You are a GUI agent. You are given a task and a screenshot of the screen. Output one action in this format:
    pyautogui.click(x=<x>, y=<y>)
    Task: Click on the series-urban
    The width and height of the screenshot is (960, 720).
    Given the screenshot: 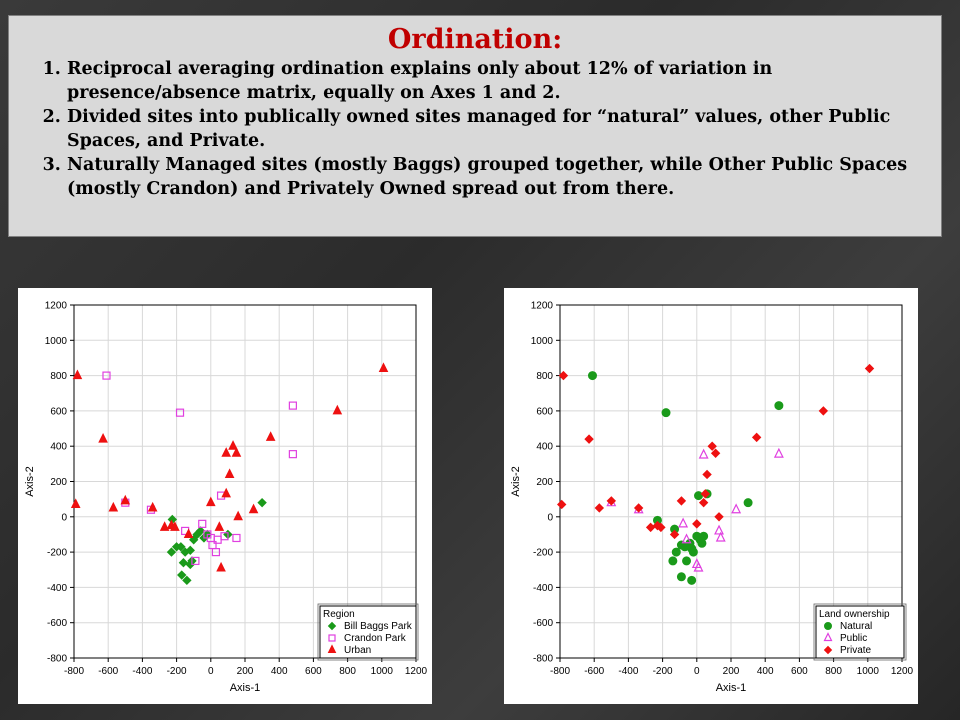 What is the action you would take?
    pyautogui.click(x=229, y=467)
    